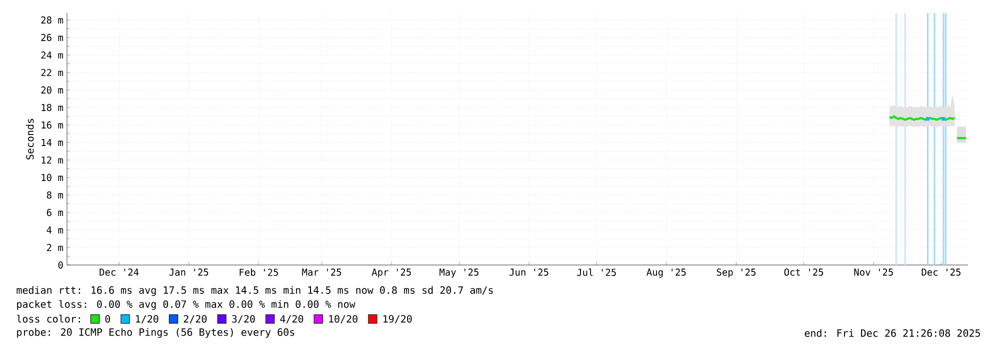 This screenshot has height=347, width=997. I want to click on legend-label: 10/20, so click(343, 319).